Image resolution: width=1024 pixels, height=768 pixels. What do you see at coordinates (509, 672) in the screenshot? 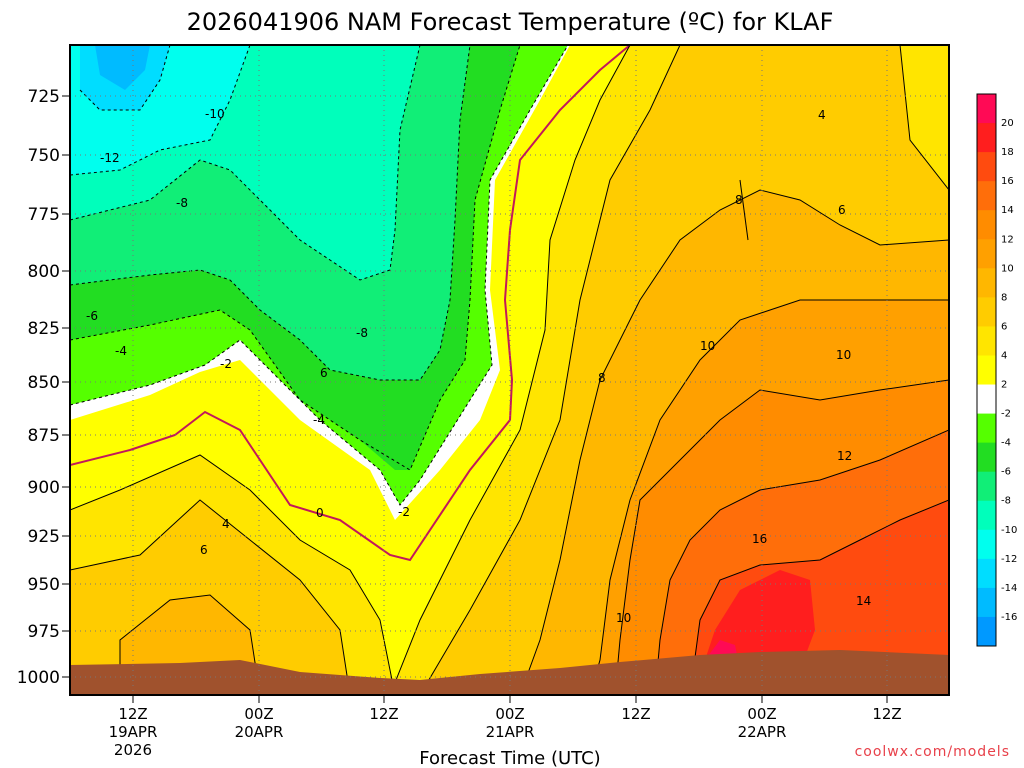
I see `terrain` at bounding box center [509, 672].